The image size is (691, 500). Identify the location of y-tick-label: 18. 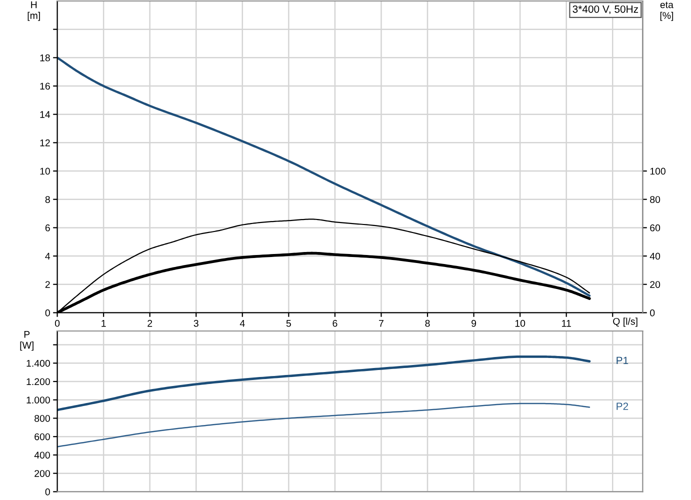
(45, 58).